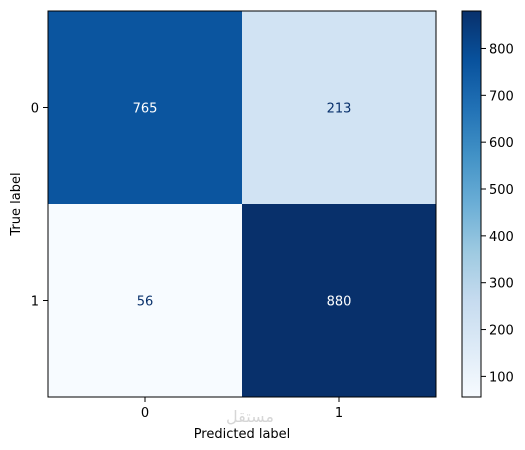 The width and height of the screenshot is (525, 450). I want to click on x-axis-label: Predicted label, so click(242, 434).